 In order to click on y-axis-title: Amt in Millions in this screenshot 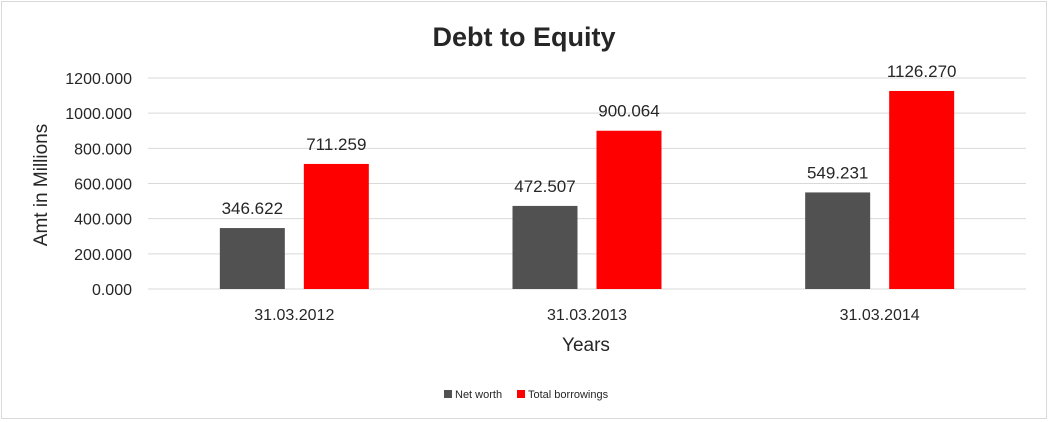, I will do `click(41, 185)`.